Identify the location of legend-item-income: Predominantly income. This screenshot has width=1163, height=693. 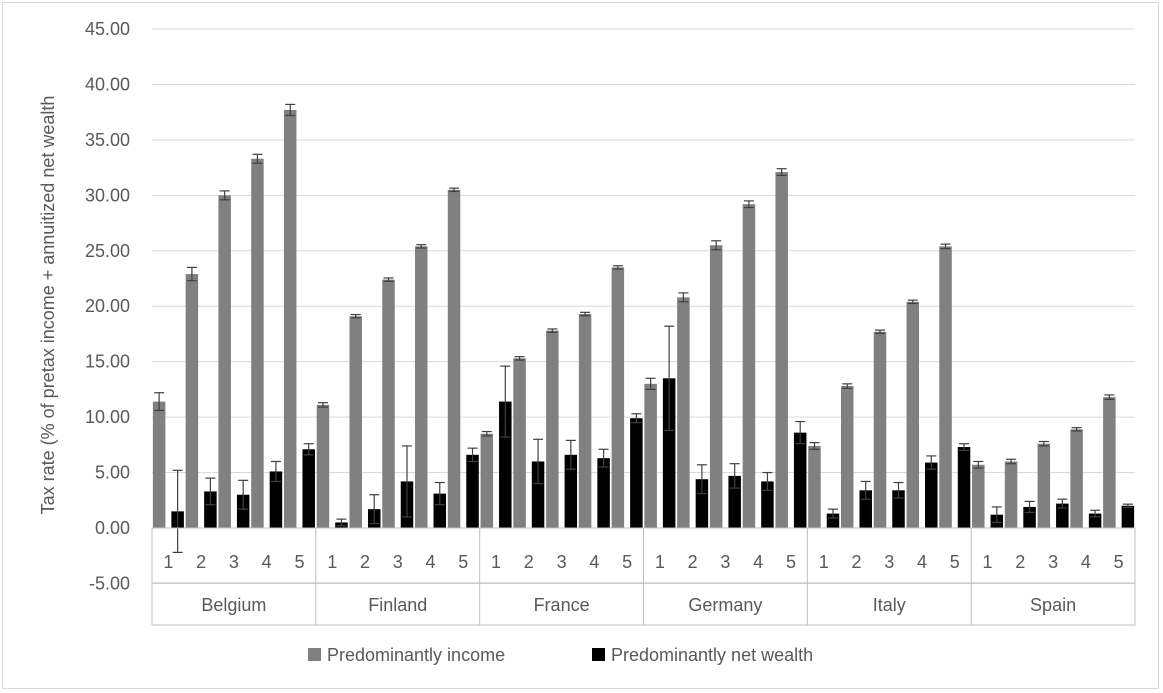
(406, 655).